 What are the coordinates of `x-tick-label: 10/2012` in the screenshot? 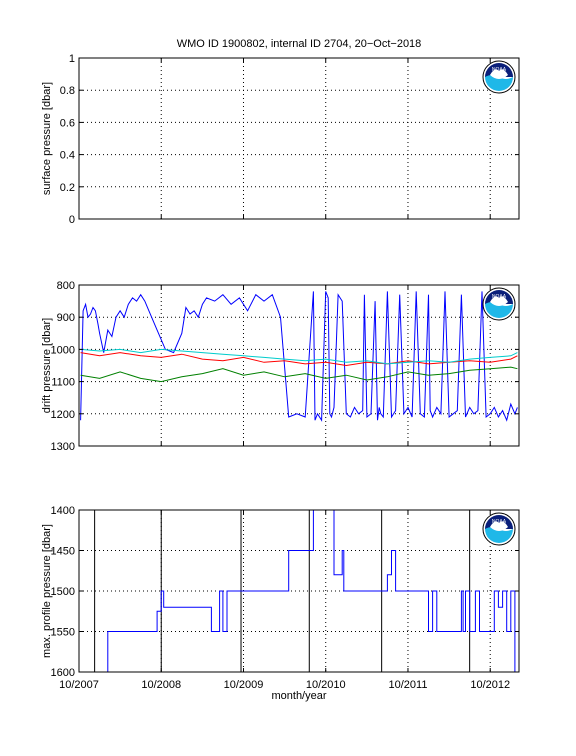 It's located at (490, 685).